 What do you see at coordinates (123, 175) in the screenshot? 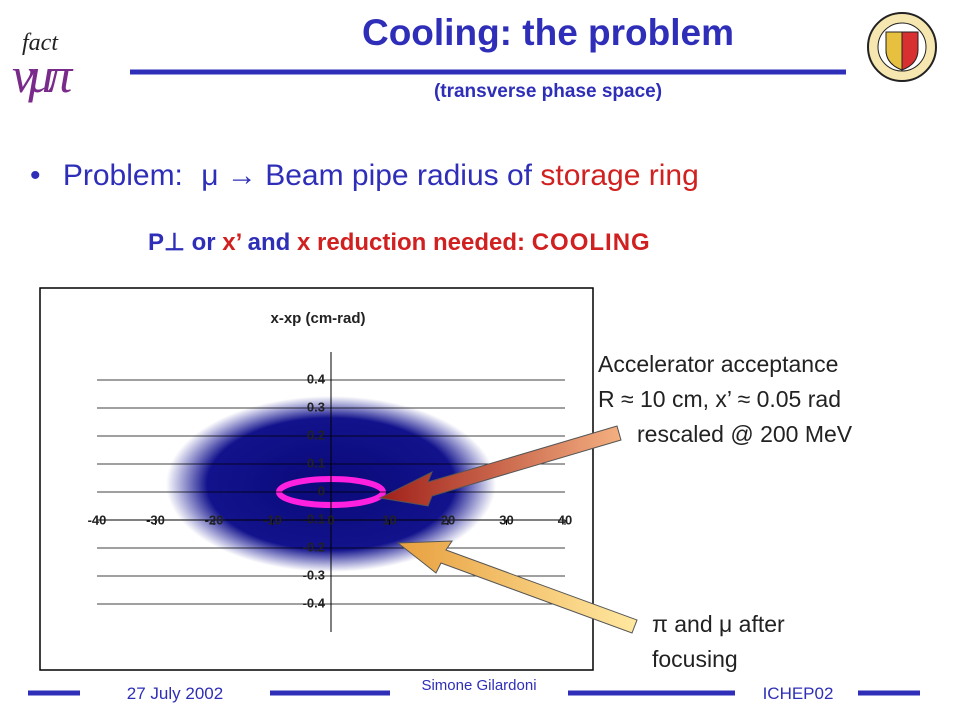
I see `bullet-text: Problem:` at bounding box center [123, 175].